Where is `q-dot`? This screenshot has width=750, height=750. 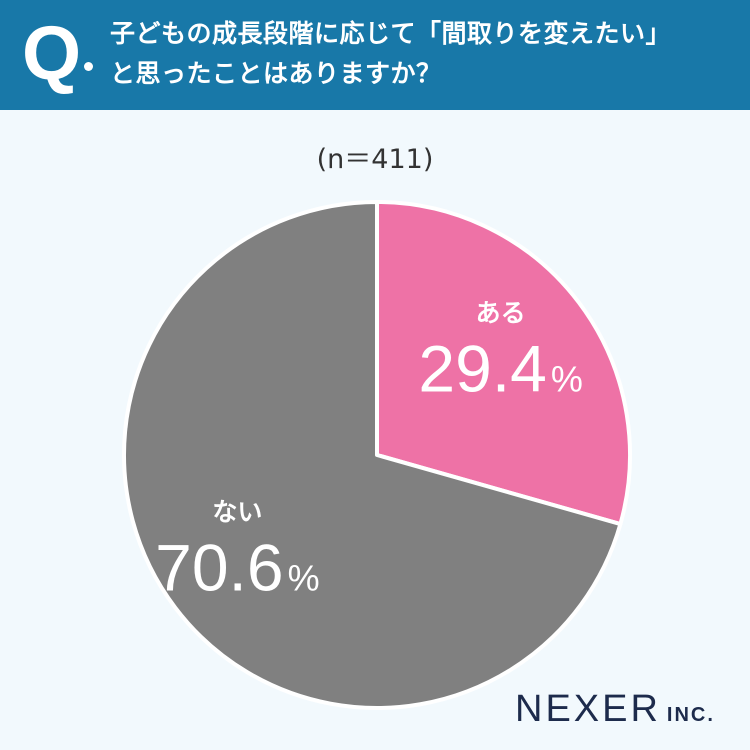 q-dot is located at coordinates (88, 66).